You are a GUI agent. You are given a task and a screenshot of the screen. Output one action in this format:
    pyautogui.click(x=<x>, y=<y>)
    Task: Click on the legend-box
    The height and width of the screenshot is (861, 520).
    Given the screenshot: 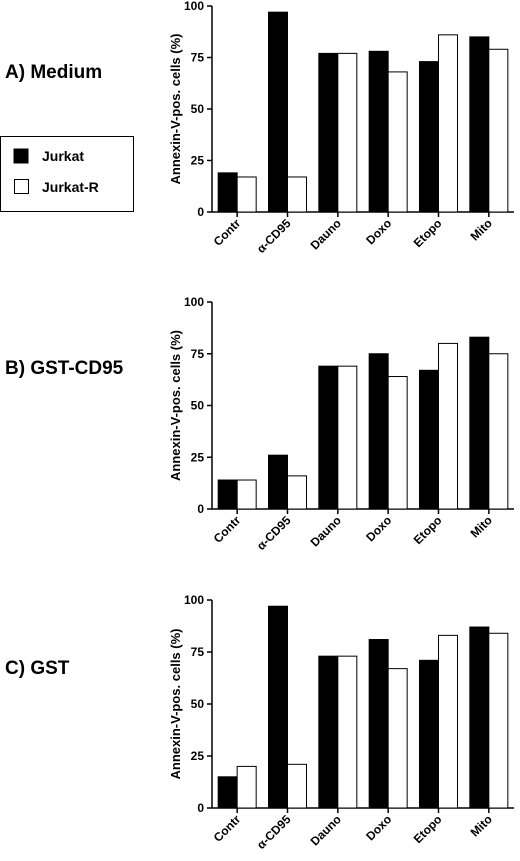 What is the action you would take?
    pyautogui.click(x=67, y=174)
    